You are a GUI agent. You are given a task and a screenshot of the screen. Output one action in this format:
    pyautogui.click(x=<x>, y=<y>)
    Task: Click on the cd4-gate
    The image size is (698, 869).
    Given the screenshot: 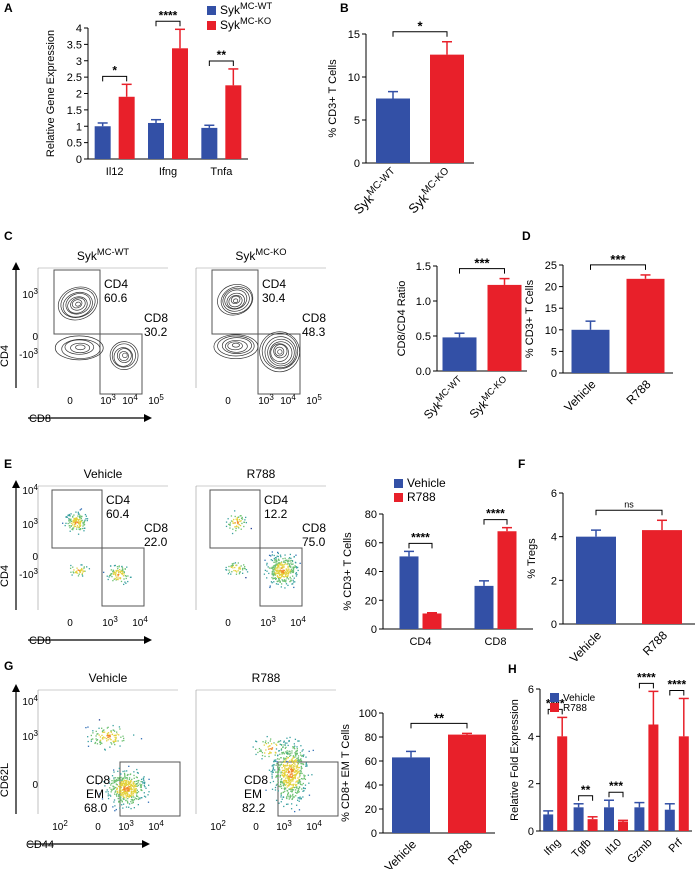 What is the action you would take?
    pyautogui.click(x=235, y=302)
    